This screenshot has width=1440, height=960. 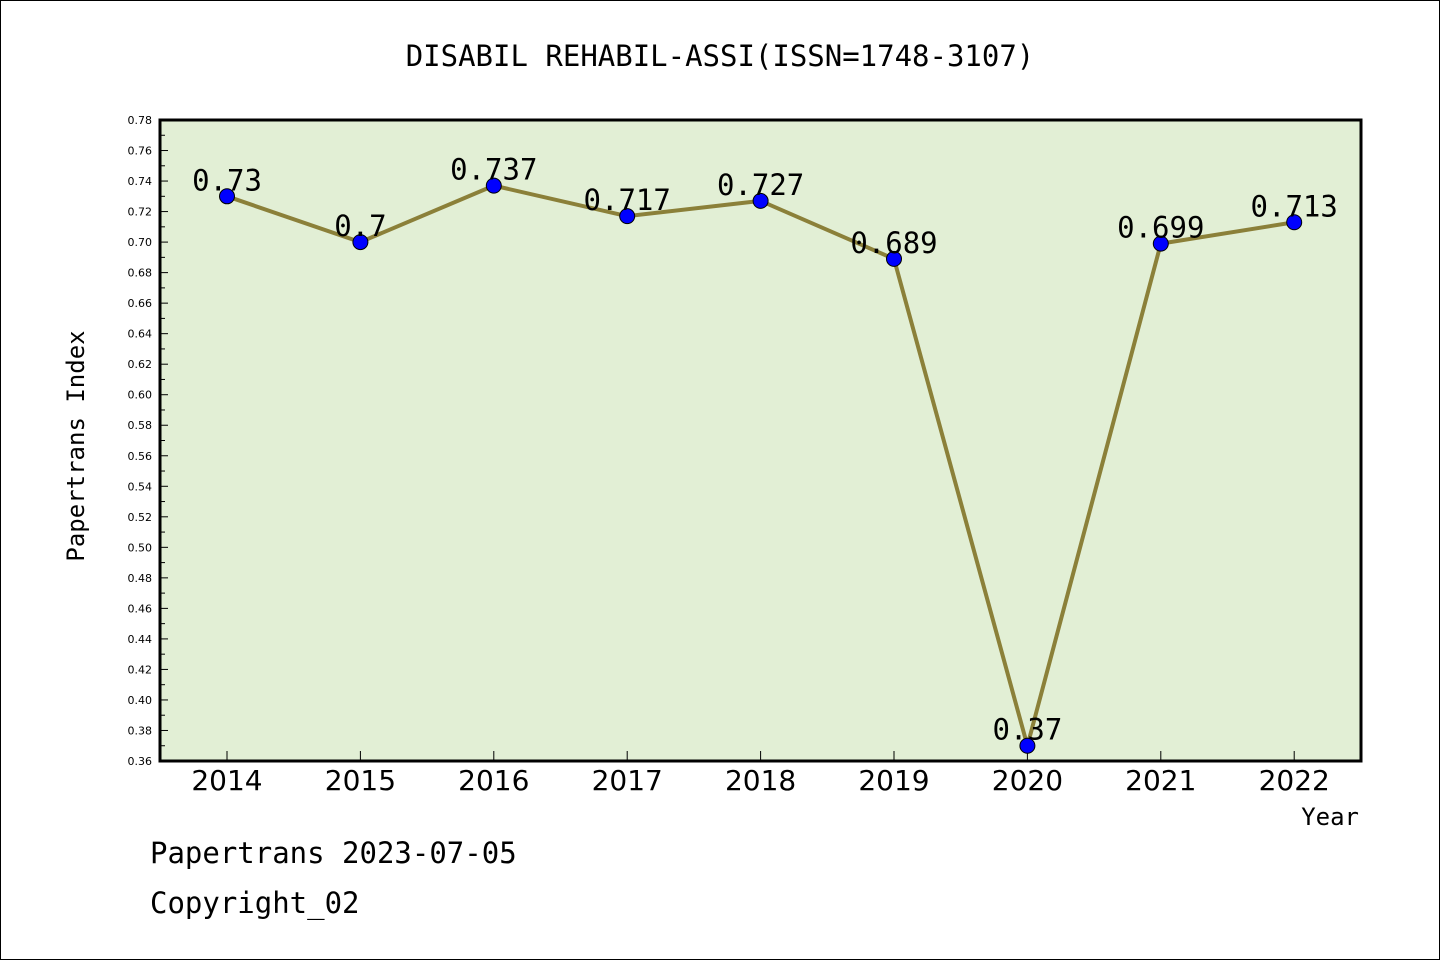 What do you see at coordinates (1160, 228) in the screenshot?
I see `data-label: 0.699` at bounding box center [1160, 228].